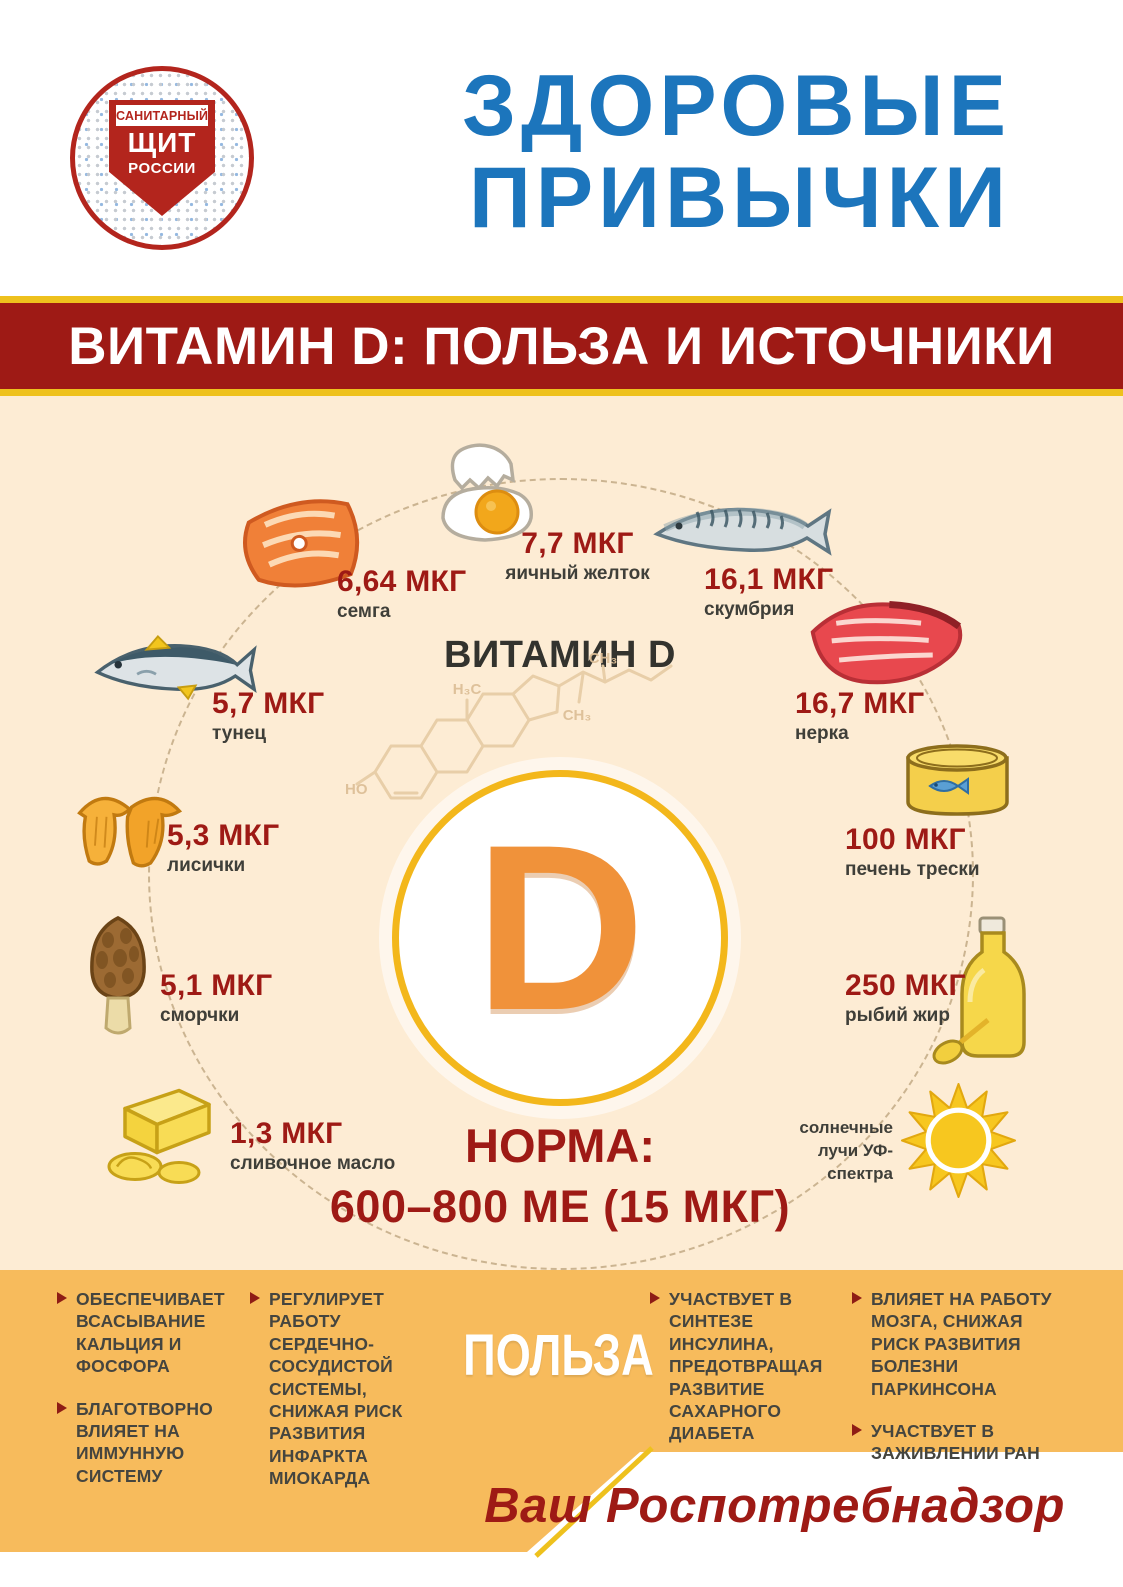 The width and height of the screenshot is (1123, 1587). I want to click on molecule-label-h3c: H₃C, so click(467, 689).